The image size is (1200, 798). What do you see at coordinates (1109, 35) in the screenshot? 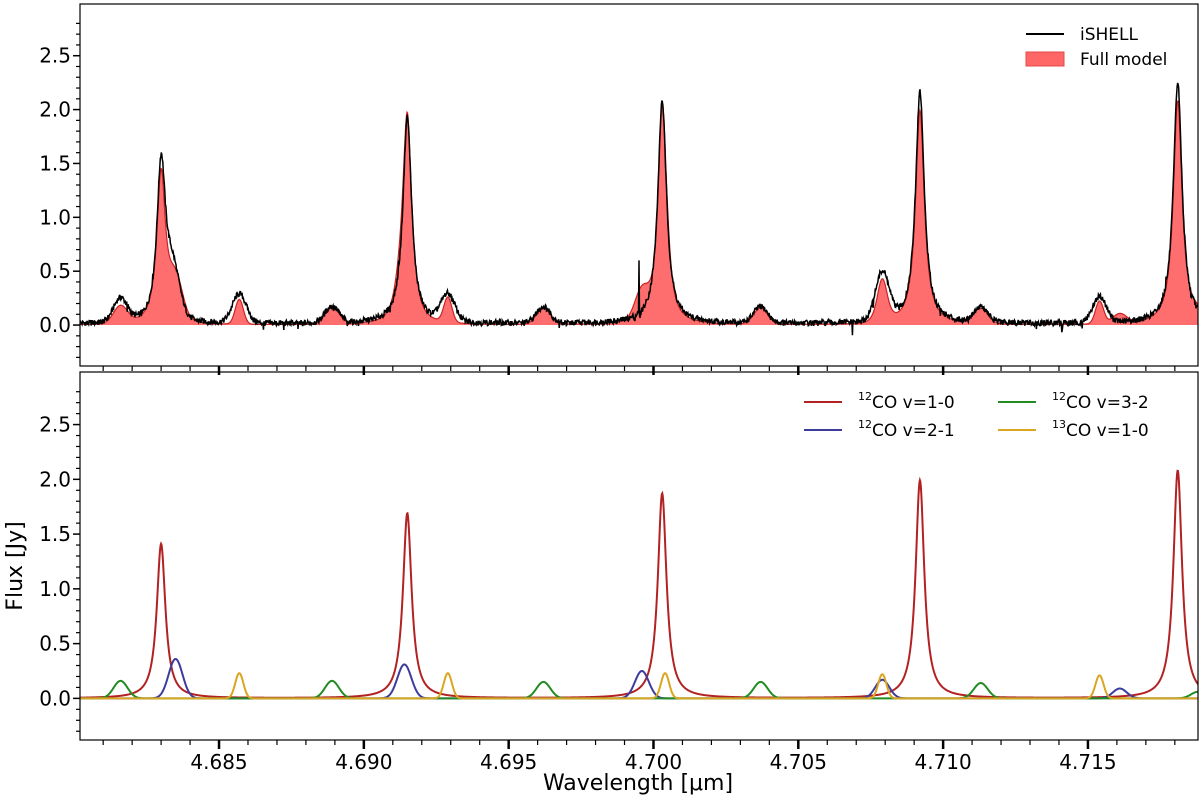
I see `legend-ishell-label: iSHELL` at bounding box center [1109, 35].